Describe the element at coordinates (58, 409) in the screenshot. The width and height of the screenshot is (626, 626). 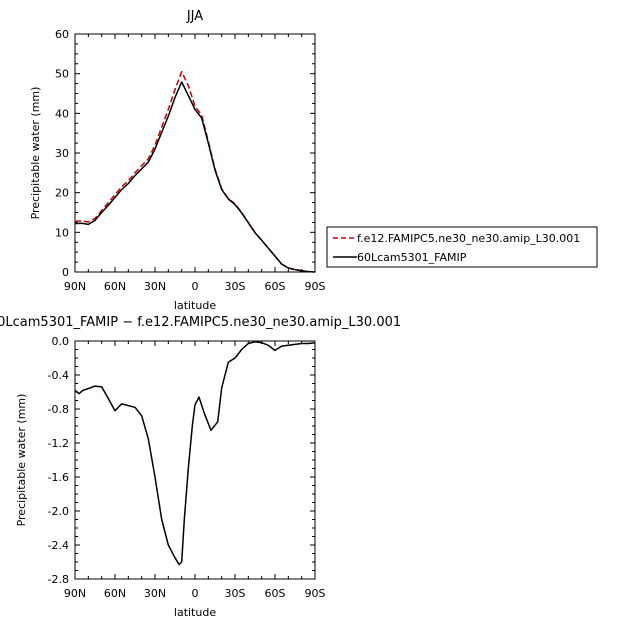
I see `y-tick-label: -0.8` at that location.